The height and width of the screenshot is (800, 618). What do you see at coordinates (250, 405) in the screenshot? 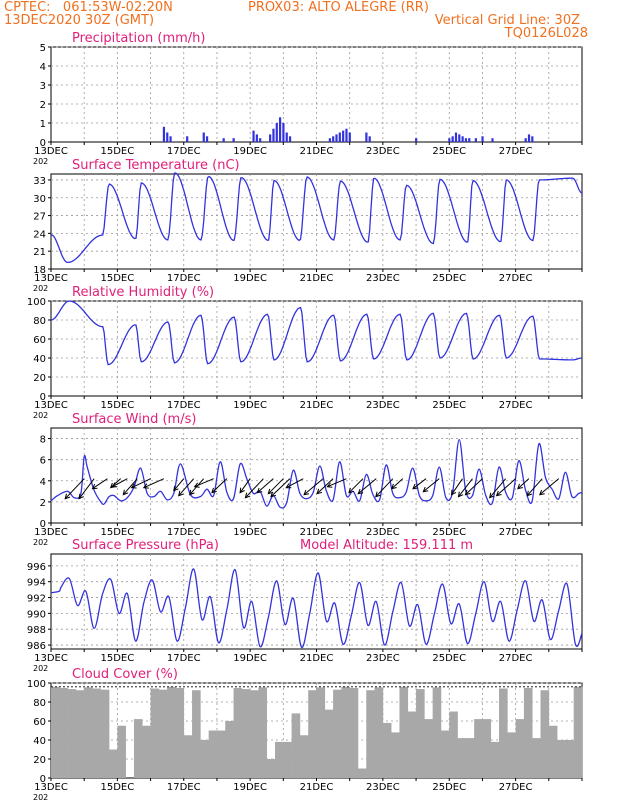
I see `x-tick-label: 19DEC` at bounding box center [250, 405].